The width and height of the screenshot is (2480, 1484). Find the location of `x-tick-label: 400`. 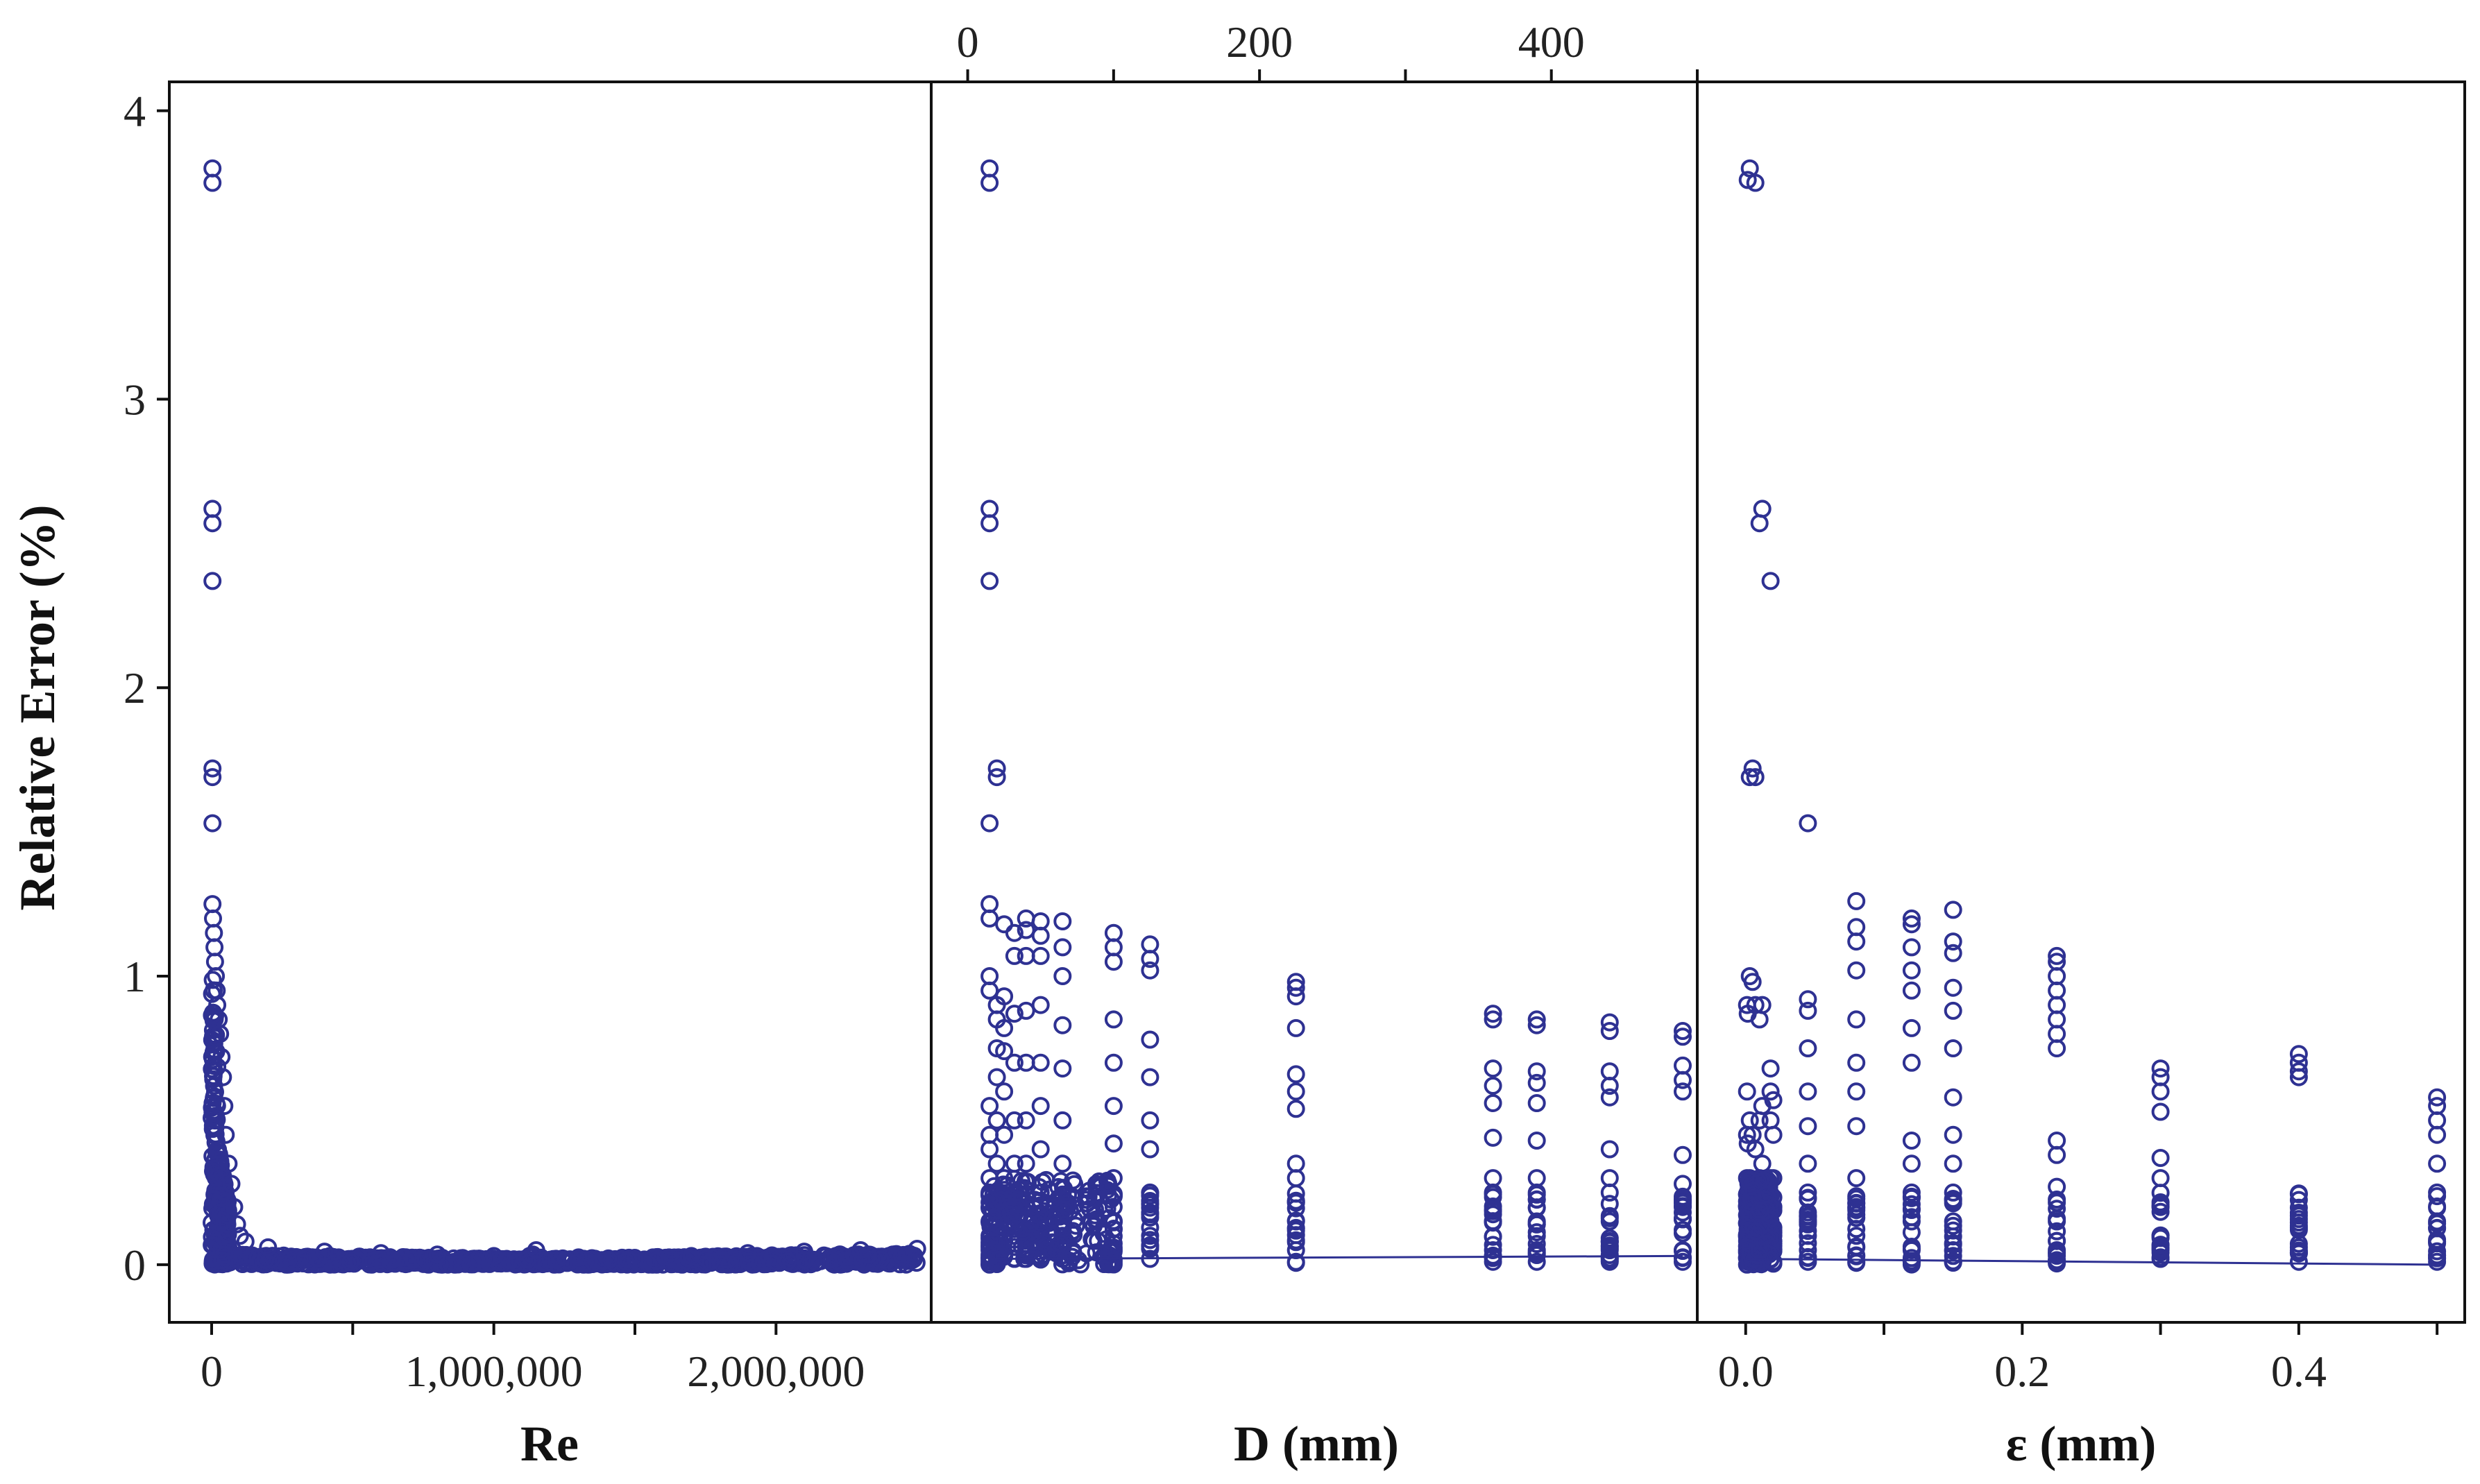

x-tick-label: 400 is located at coordinates (1551, 42).